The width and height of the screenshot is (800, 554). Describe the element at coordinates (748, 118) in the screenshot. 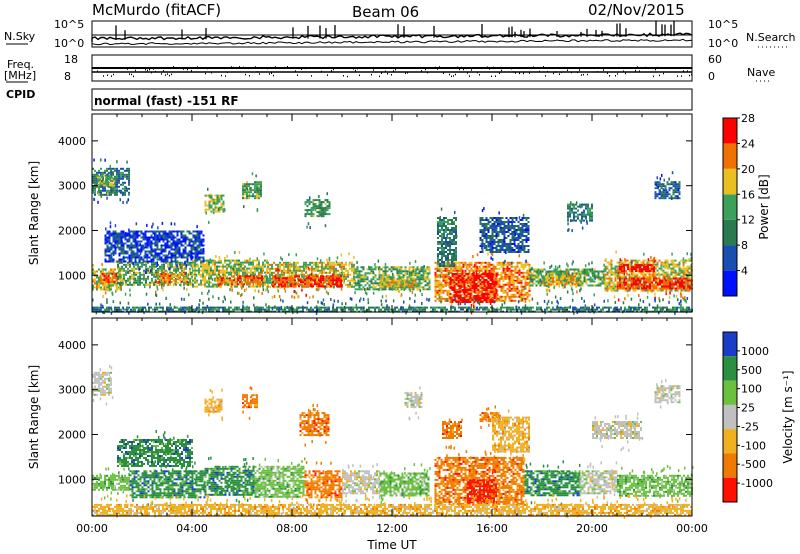

I see `power-colorbar-tick-6: 28` at that location.